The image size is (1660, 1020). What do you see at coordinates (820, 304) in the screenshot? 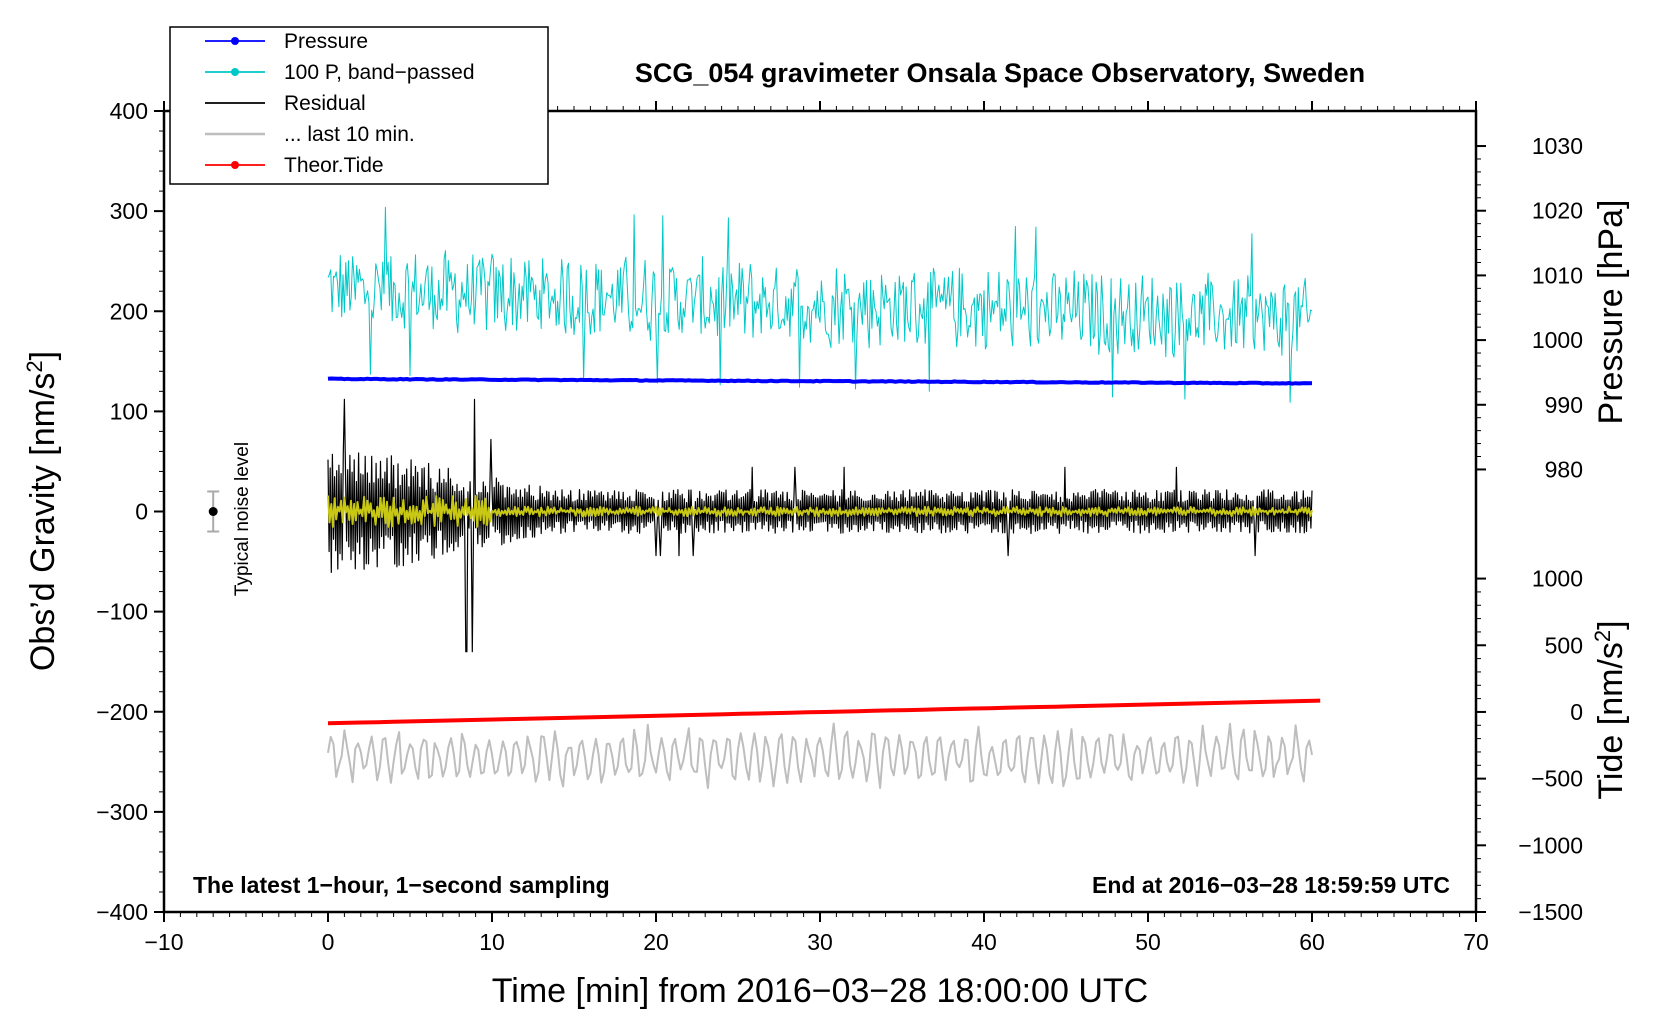
I see `series-bandpassed-pressure` at bounding box center [820, 304].